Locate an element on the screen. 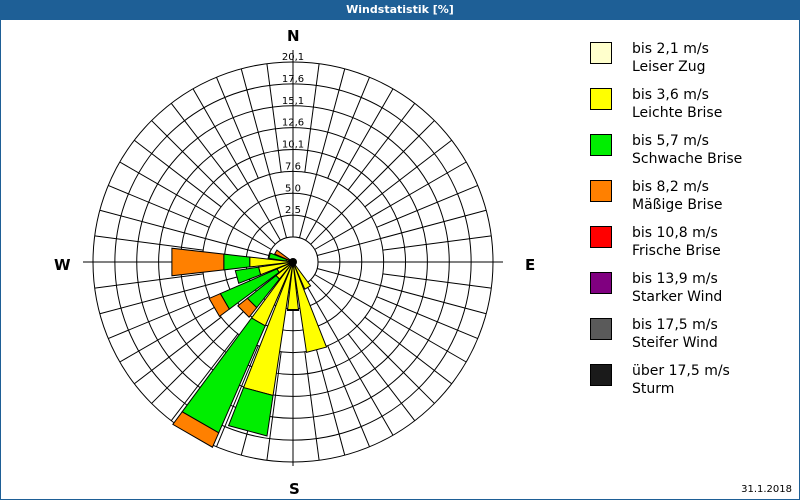  compass-north-label: N is located at coordinates (293, 36).